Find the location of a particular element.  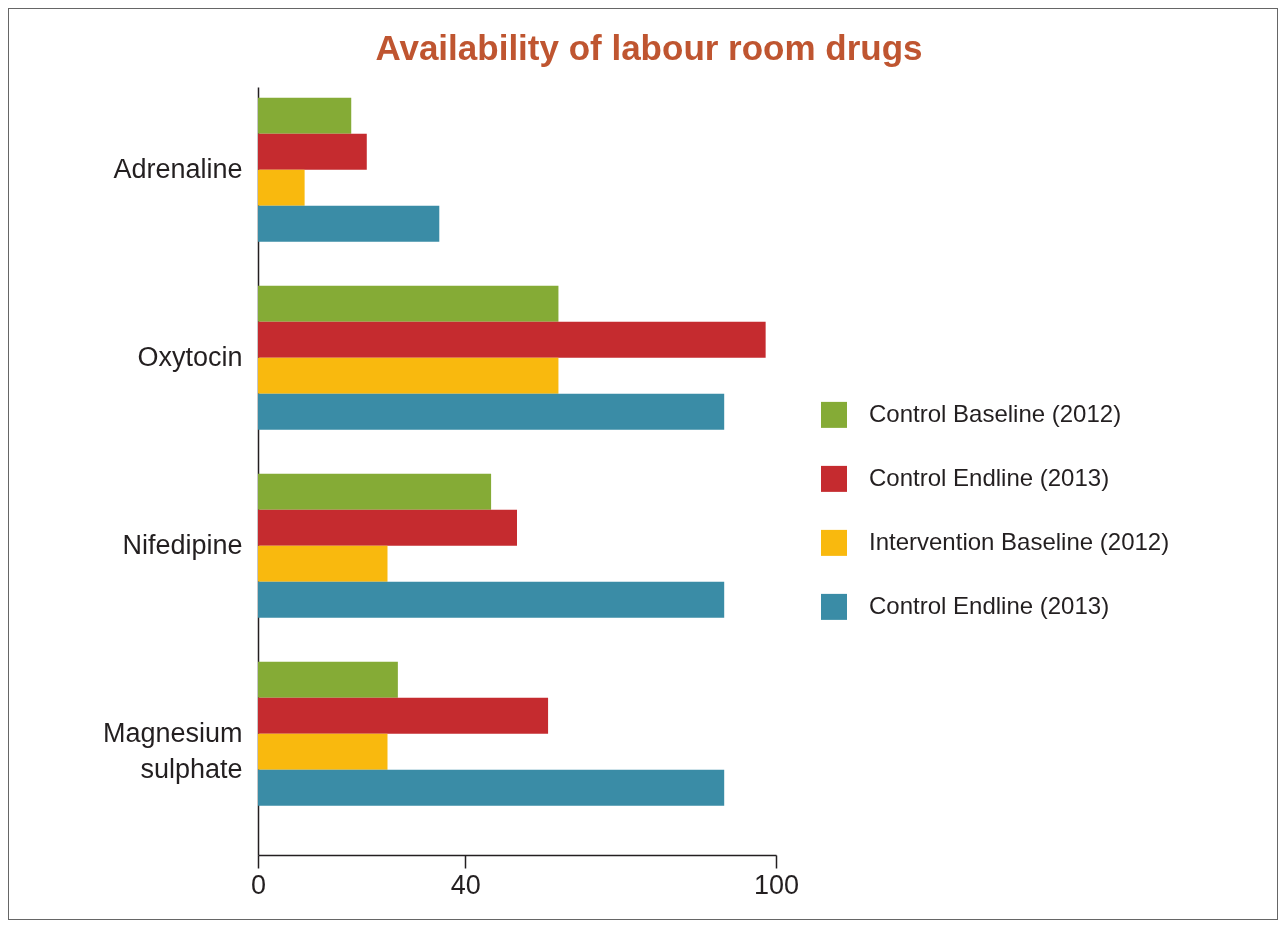

x-tick-label: 100 is located at coordinates (776, 884).